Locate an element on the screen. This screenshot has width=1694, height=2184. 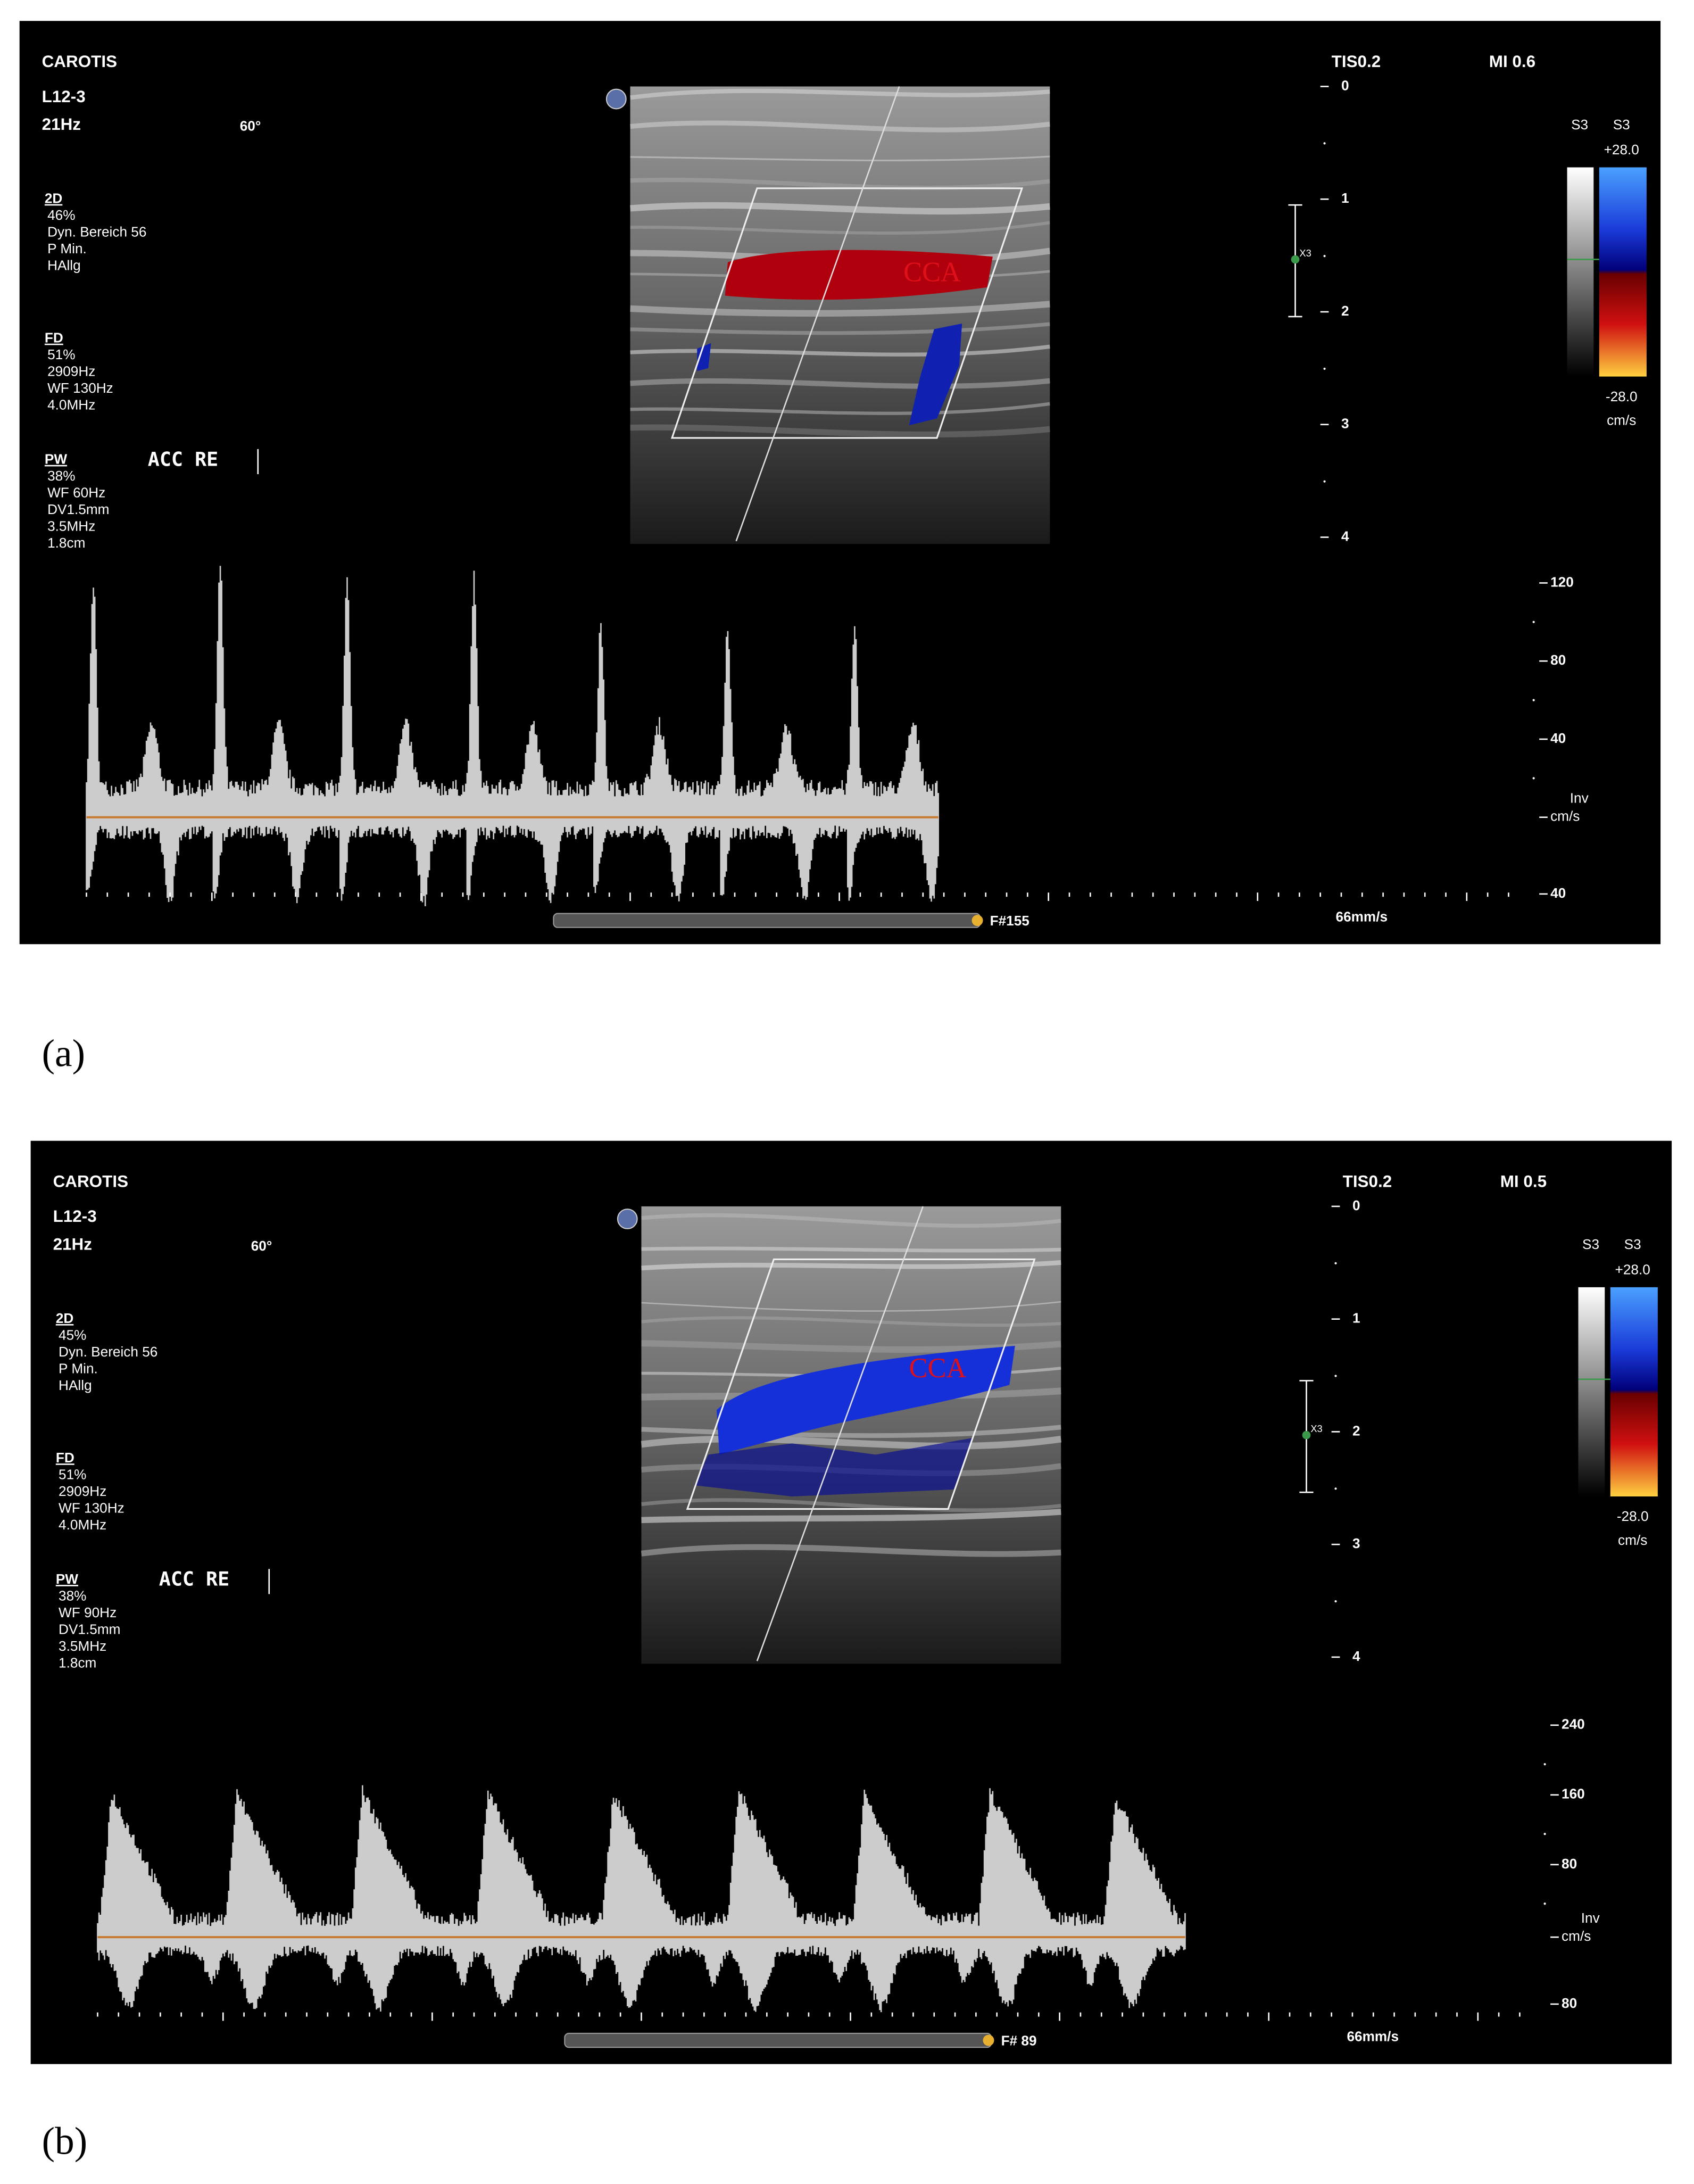
steer-angle: 60° is located at coordinates (261, 1246).